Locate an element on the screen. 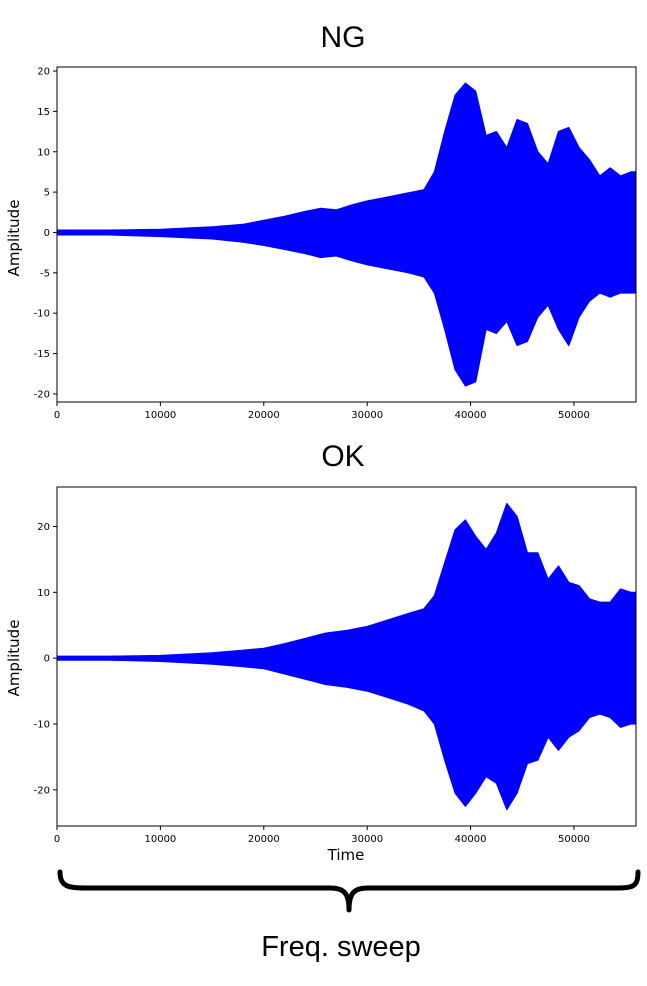  ok-y-tick-label: 0 is located at coordinates (47, 659).